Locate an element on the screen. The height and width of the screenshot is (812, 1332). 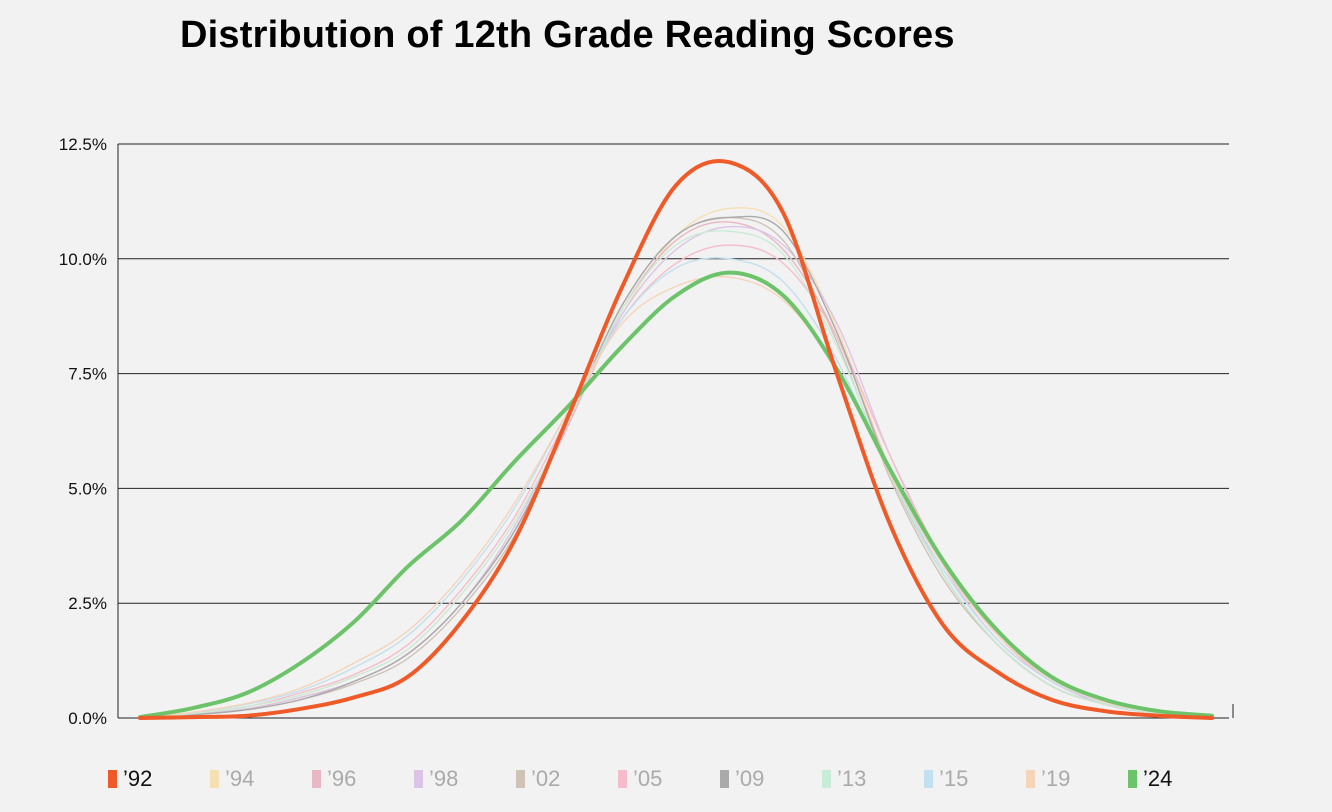
legend-item: ’98 is located at coordinates (465, 779).